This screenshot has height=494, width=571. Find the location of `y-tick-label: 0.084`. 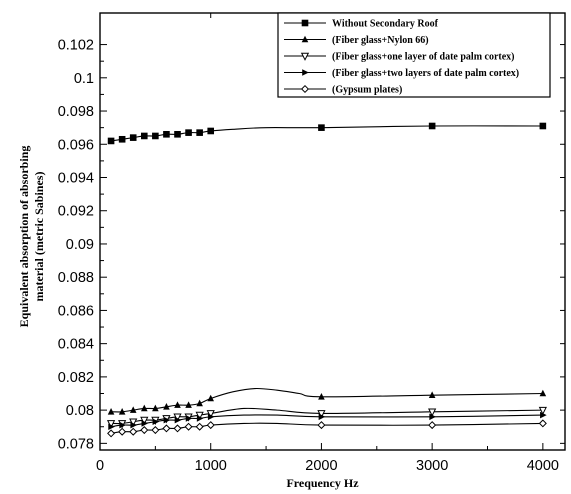

y-tick-label: 0.084 is located at coordinates (76, 345).